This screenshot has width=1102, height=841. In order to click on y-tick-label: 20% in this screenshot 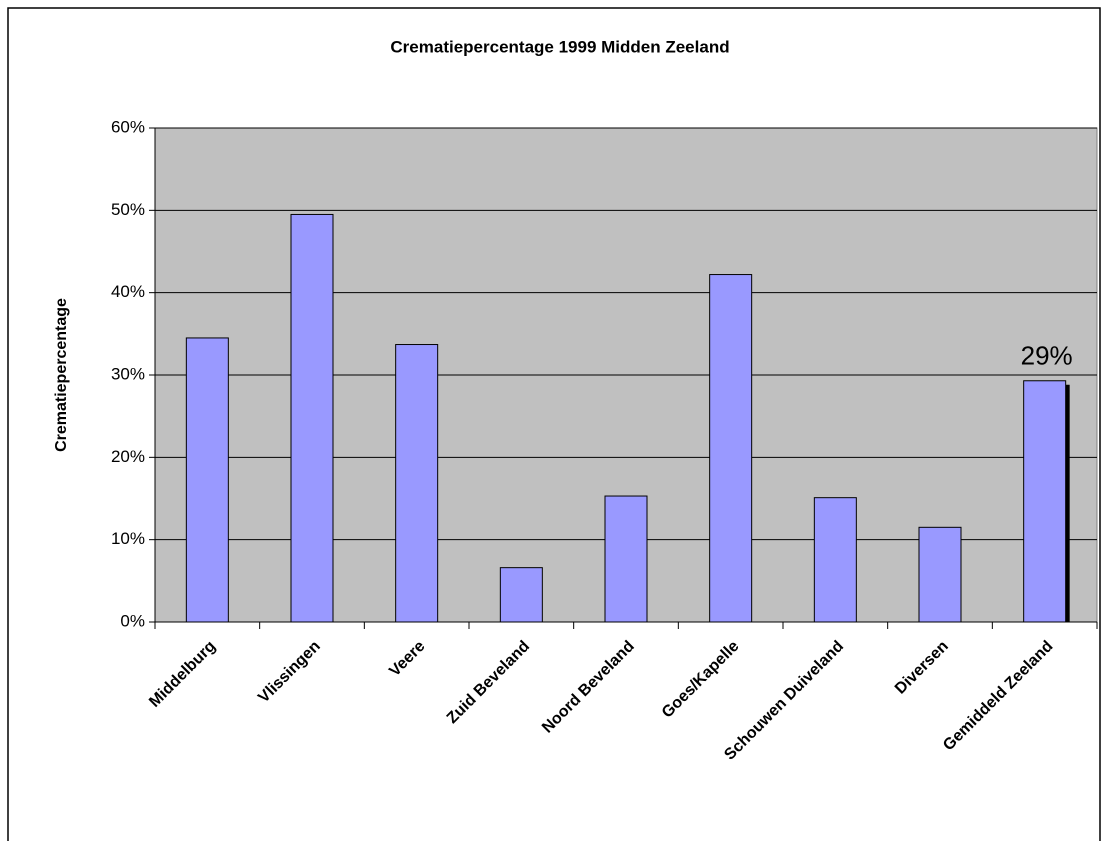, I will do `click(128, 456)`.